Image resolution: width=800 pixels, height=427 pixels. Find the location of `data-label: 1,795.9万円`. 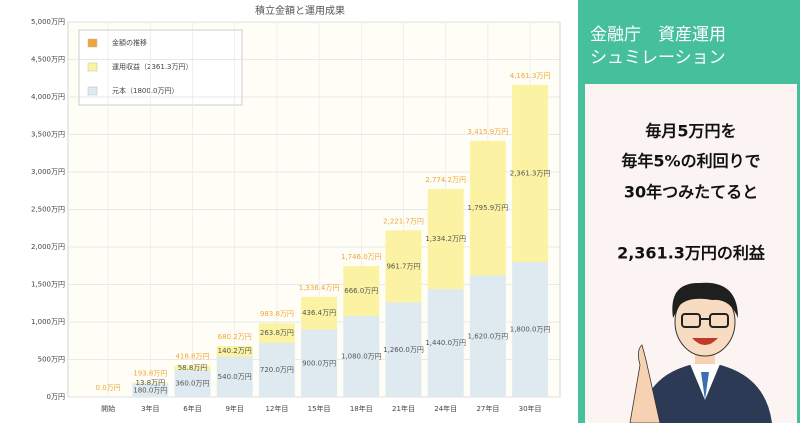

data-label: 1,795.9万円 is located at coordinates (488, 208).